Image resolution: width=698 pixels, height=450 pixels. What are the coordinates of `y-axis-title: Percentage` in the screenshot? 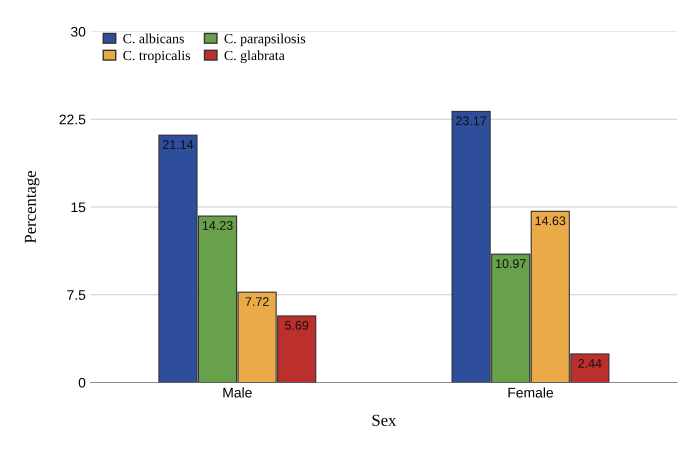 It's located at (32, 207).